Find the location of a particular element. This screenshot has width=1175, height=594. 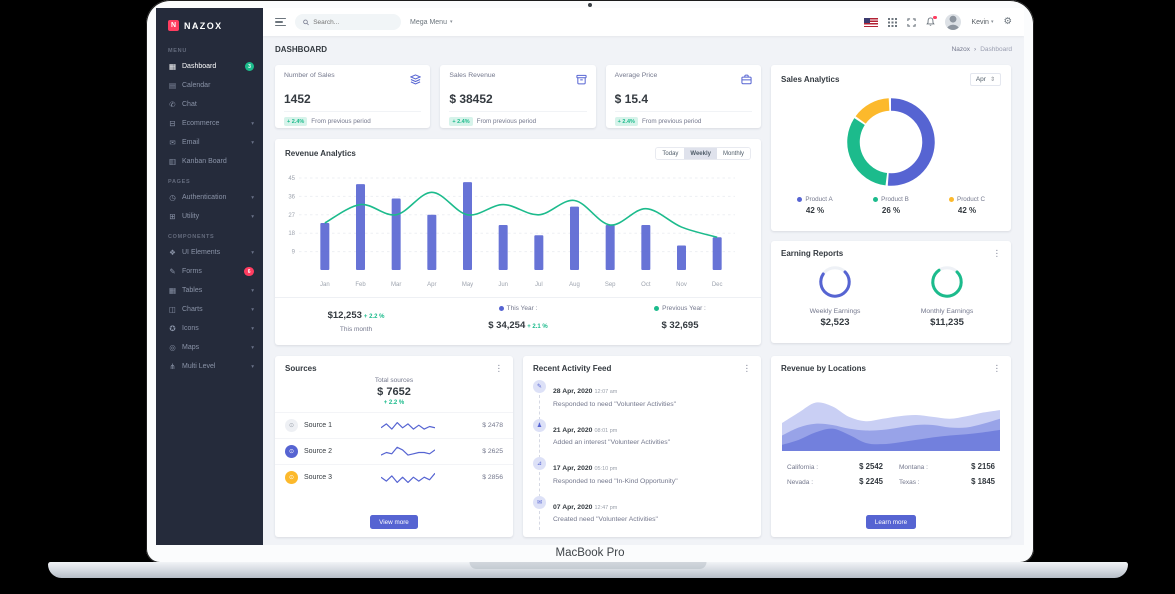

search-box is located at coordinates (348, 22).